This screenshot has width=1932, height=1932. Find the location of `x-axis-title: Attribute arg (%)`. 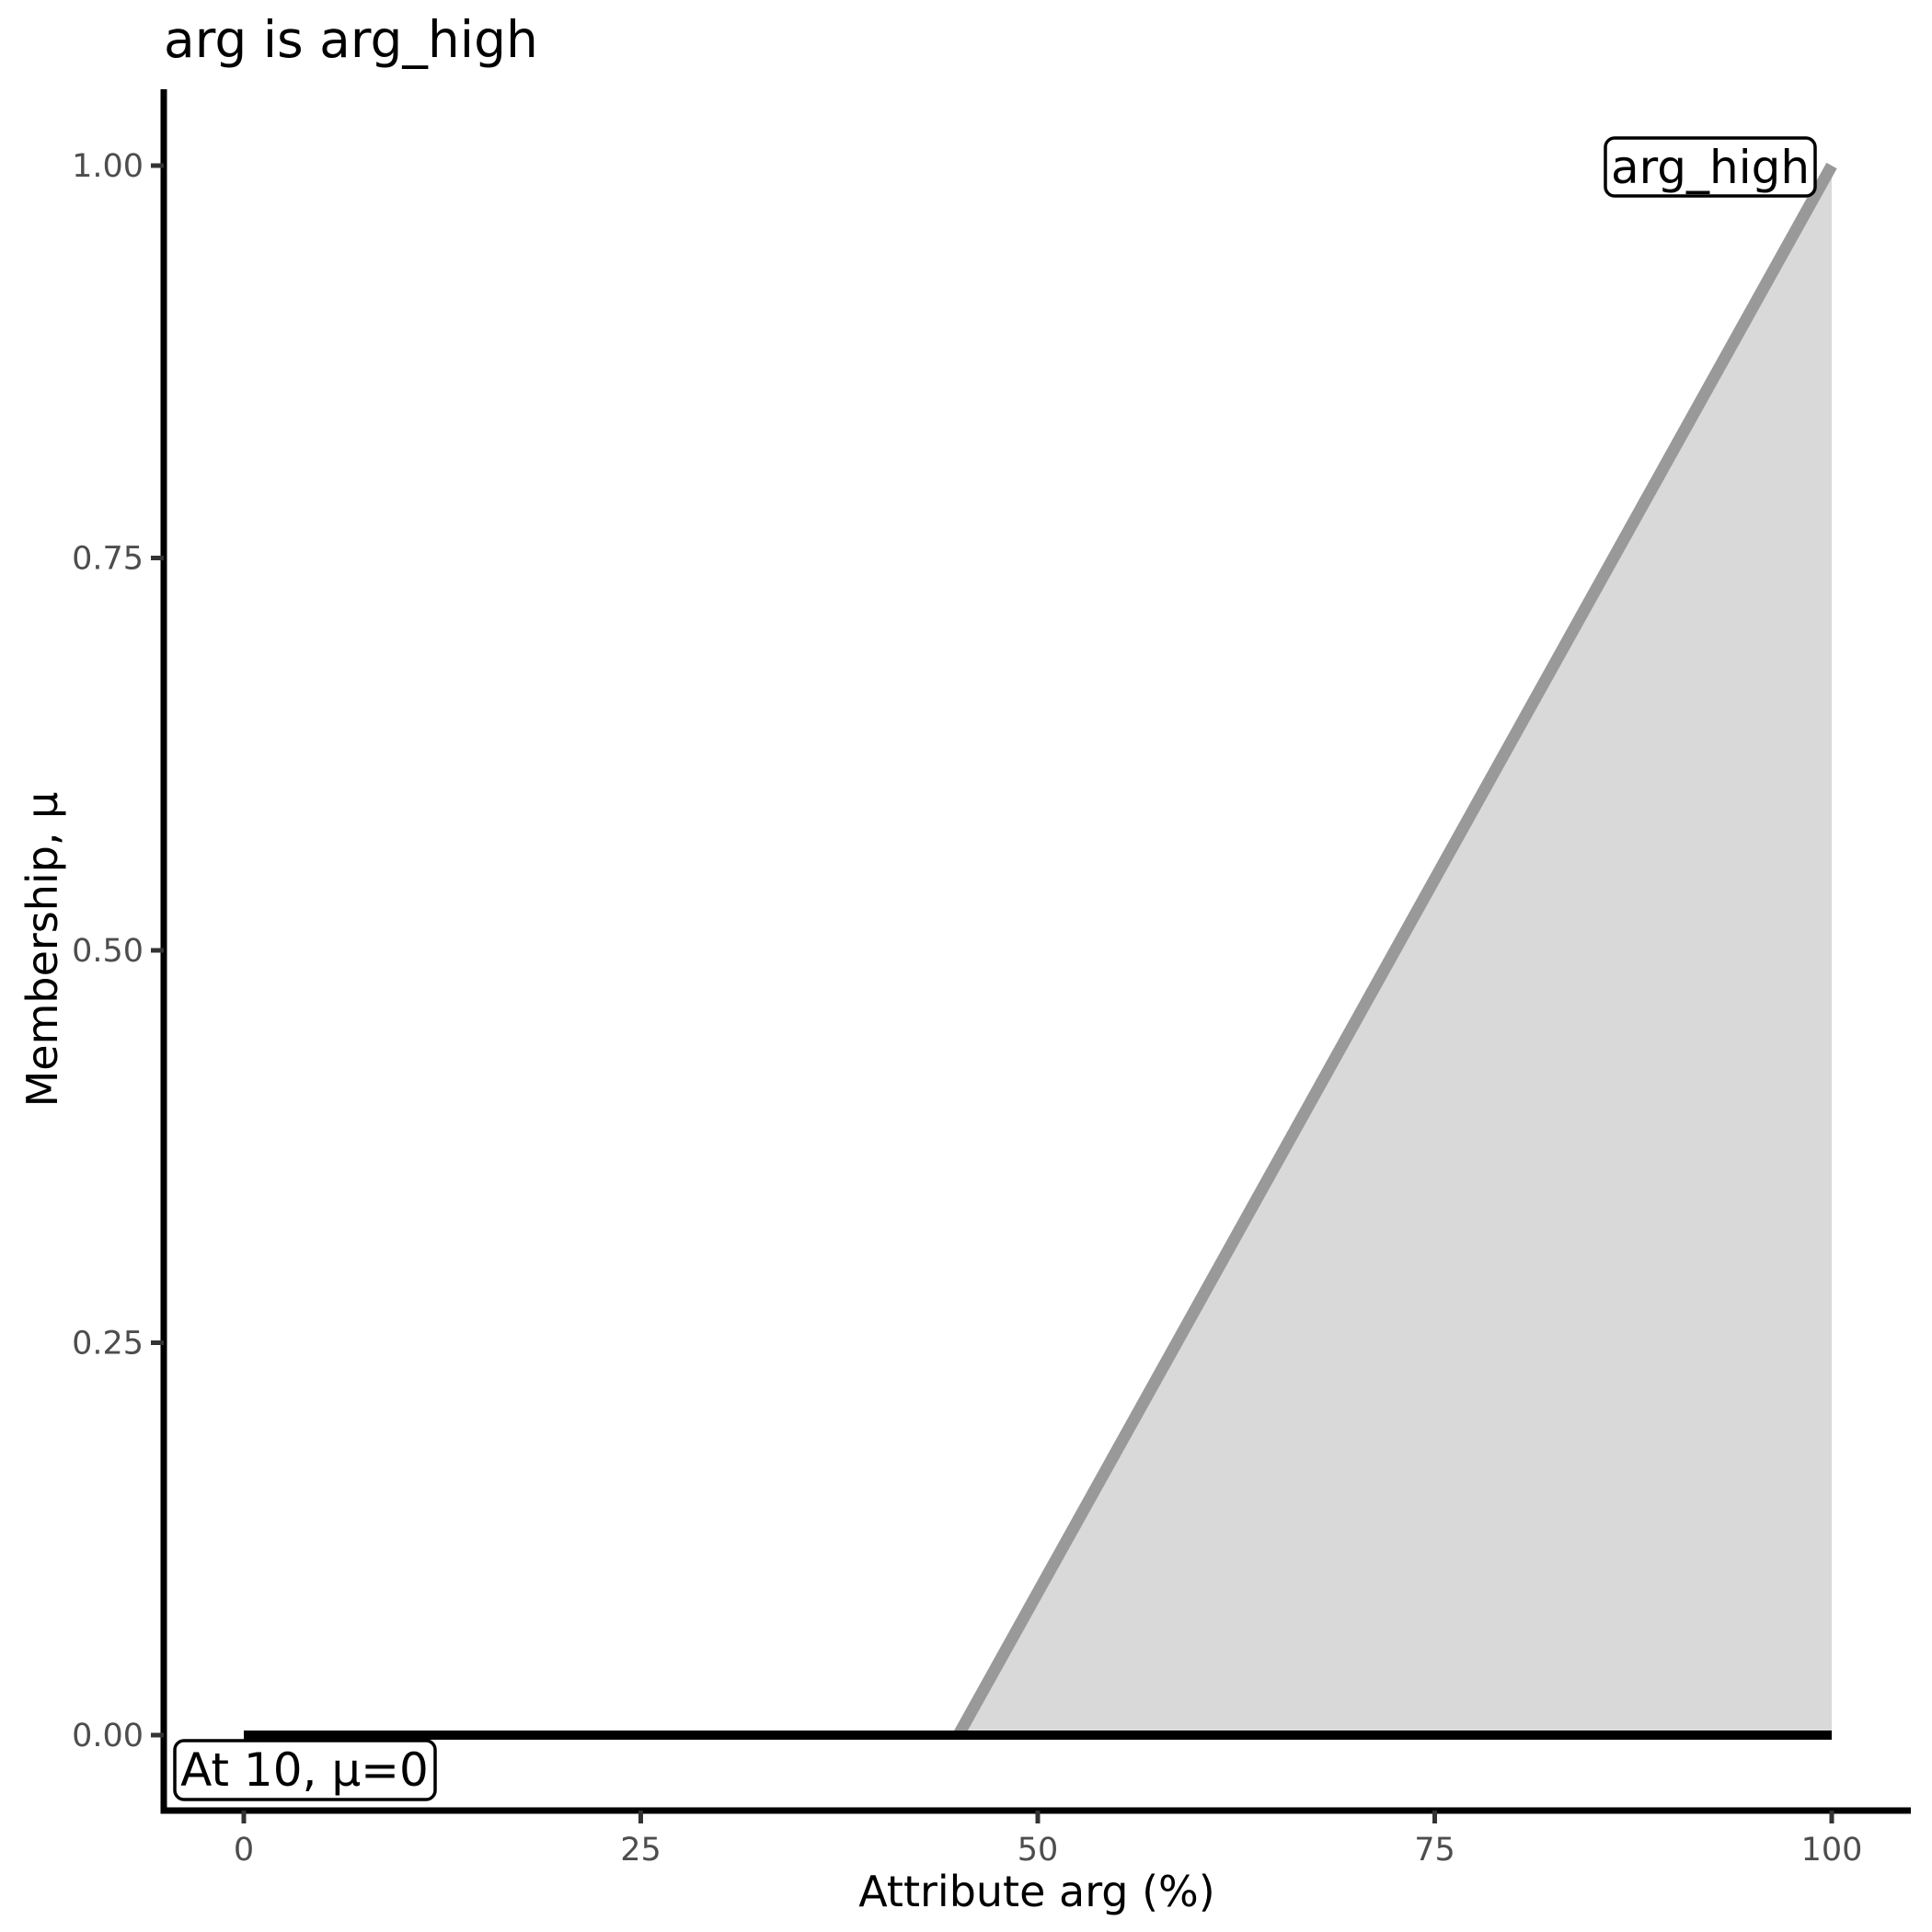

x-axis-title: Attribute arg (%) is located at coordinates (1036, 1891).